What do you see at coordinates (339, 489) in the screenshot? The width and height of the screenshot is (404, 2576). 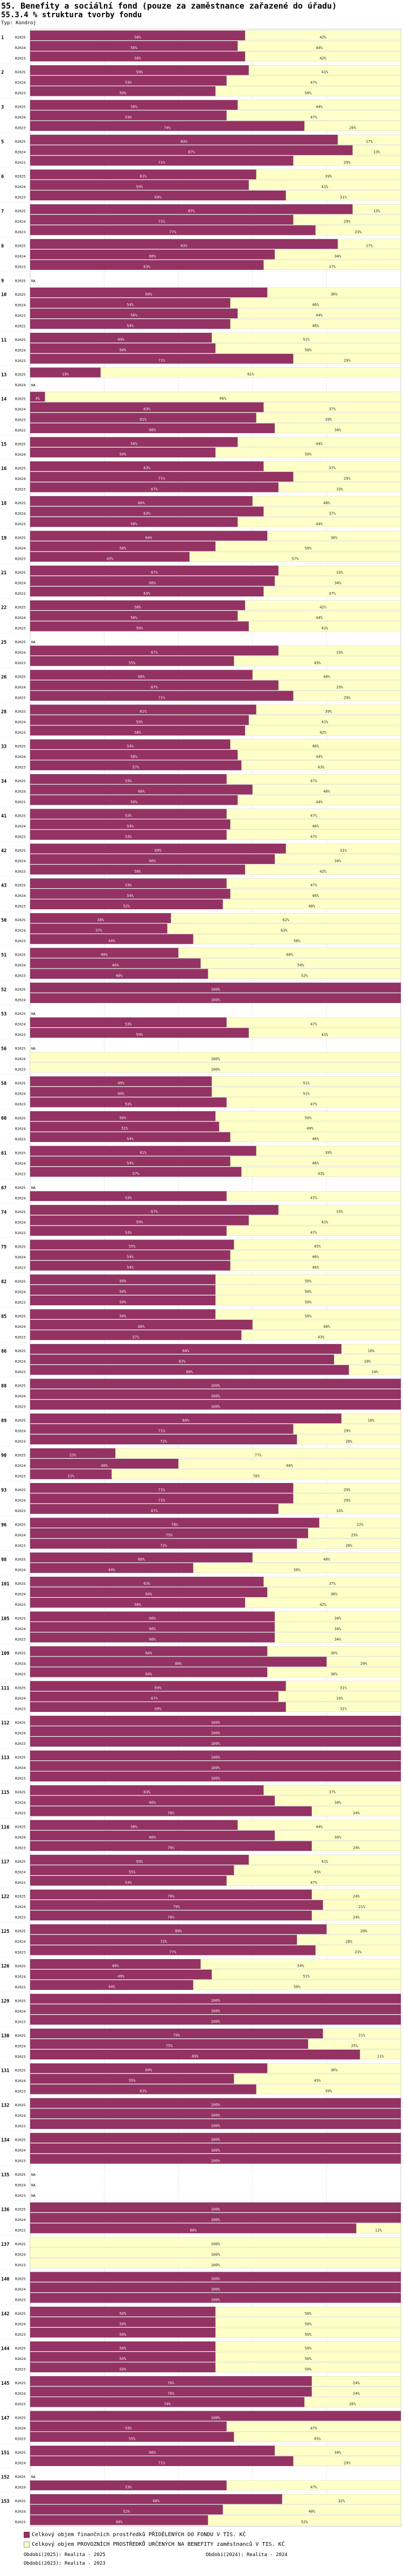 I see `data-label-operating: 33%` at bounding box center [339, 489].